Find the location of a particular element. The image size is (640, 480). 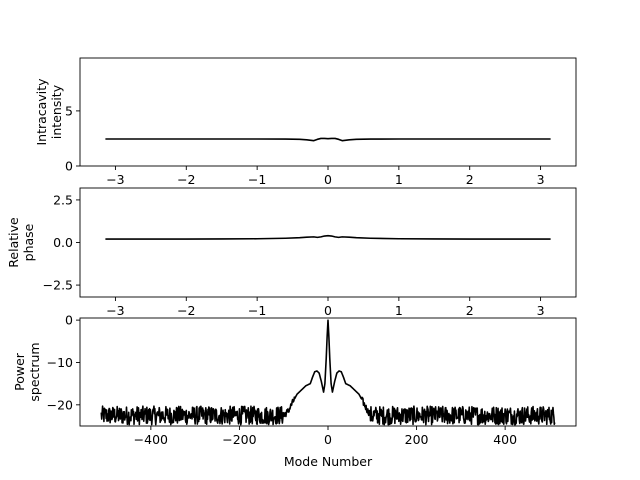

y-axis-label: Intracavityintensity is located at coordinates (49, 112).